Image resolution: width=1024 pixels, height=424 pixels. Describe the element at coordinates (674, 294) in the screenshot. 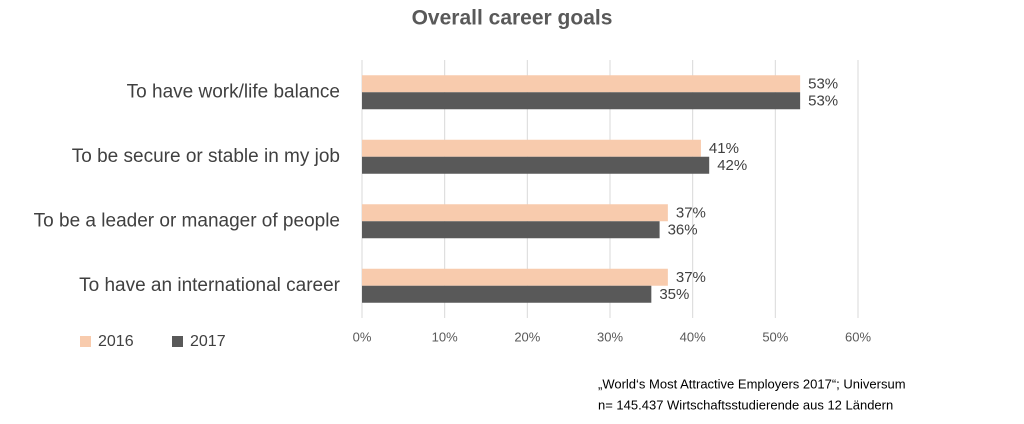

I see `value-label: 35%` at that location.